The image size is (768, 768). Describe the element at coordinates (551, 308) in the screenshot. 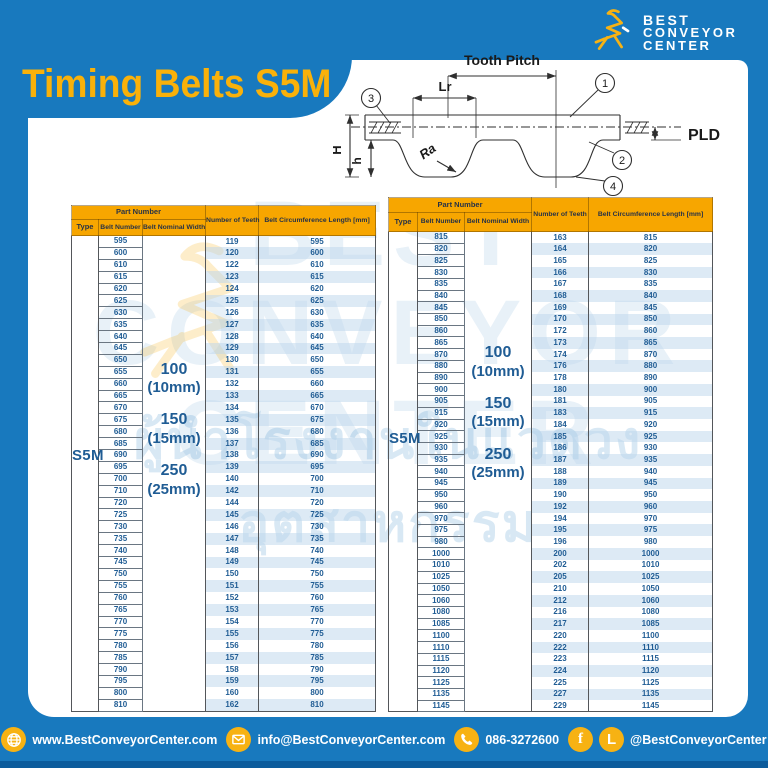

I see `table-row: 845 169 845` at that location.